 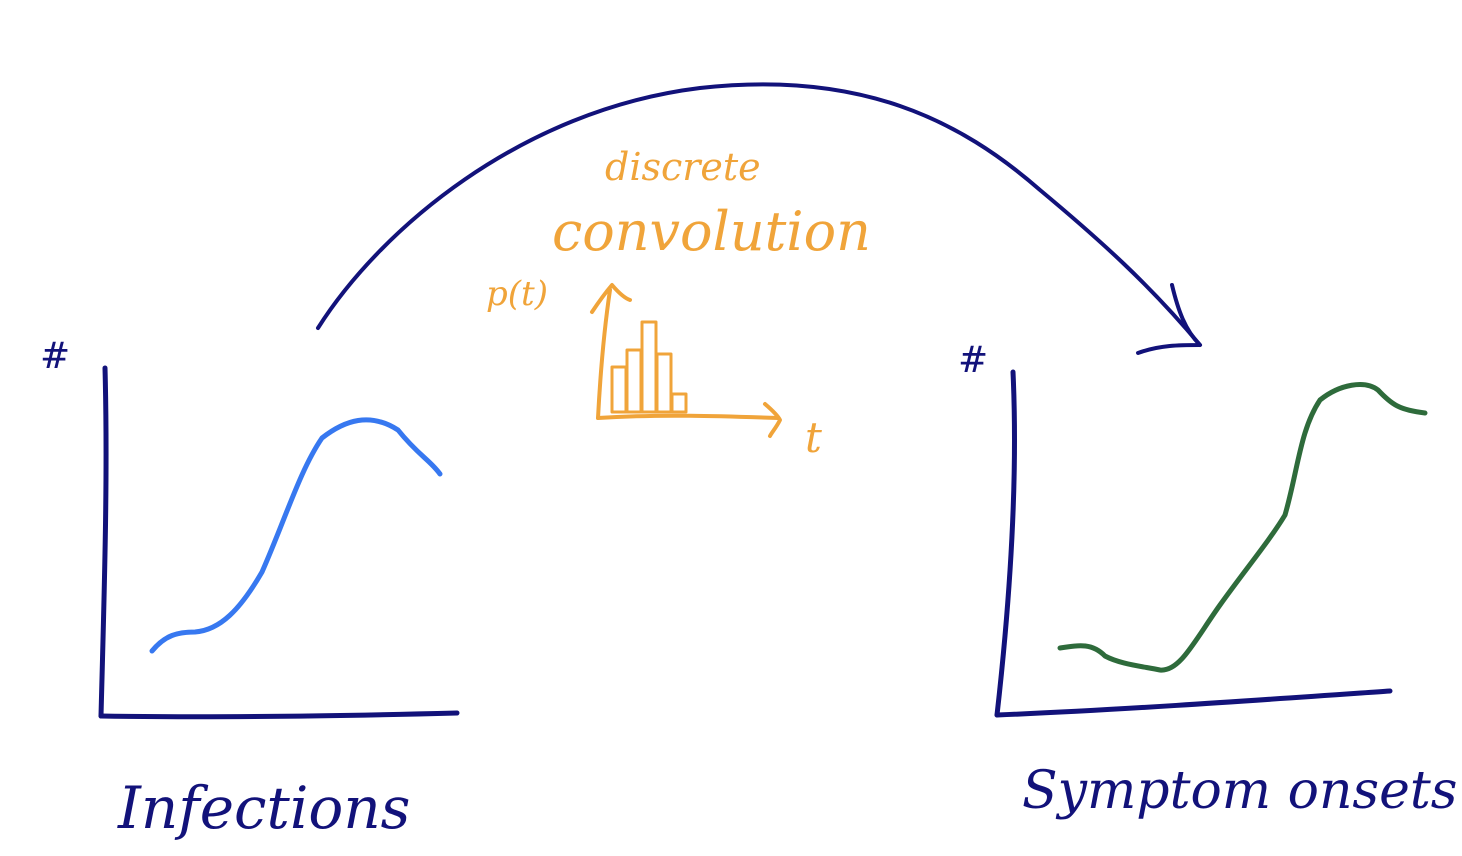 I want to click on onsets-y-axis, so click(x=1006, y=543).